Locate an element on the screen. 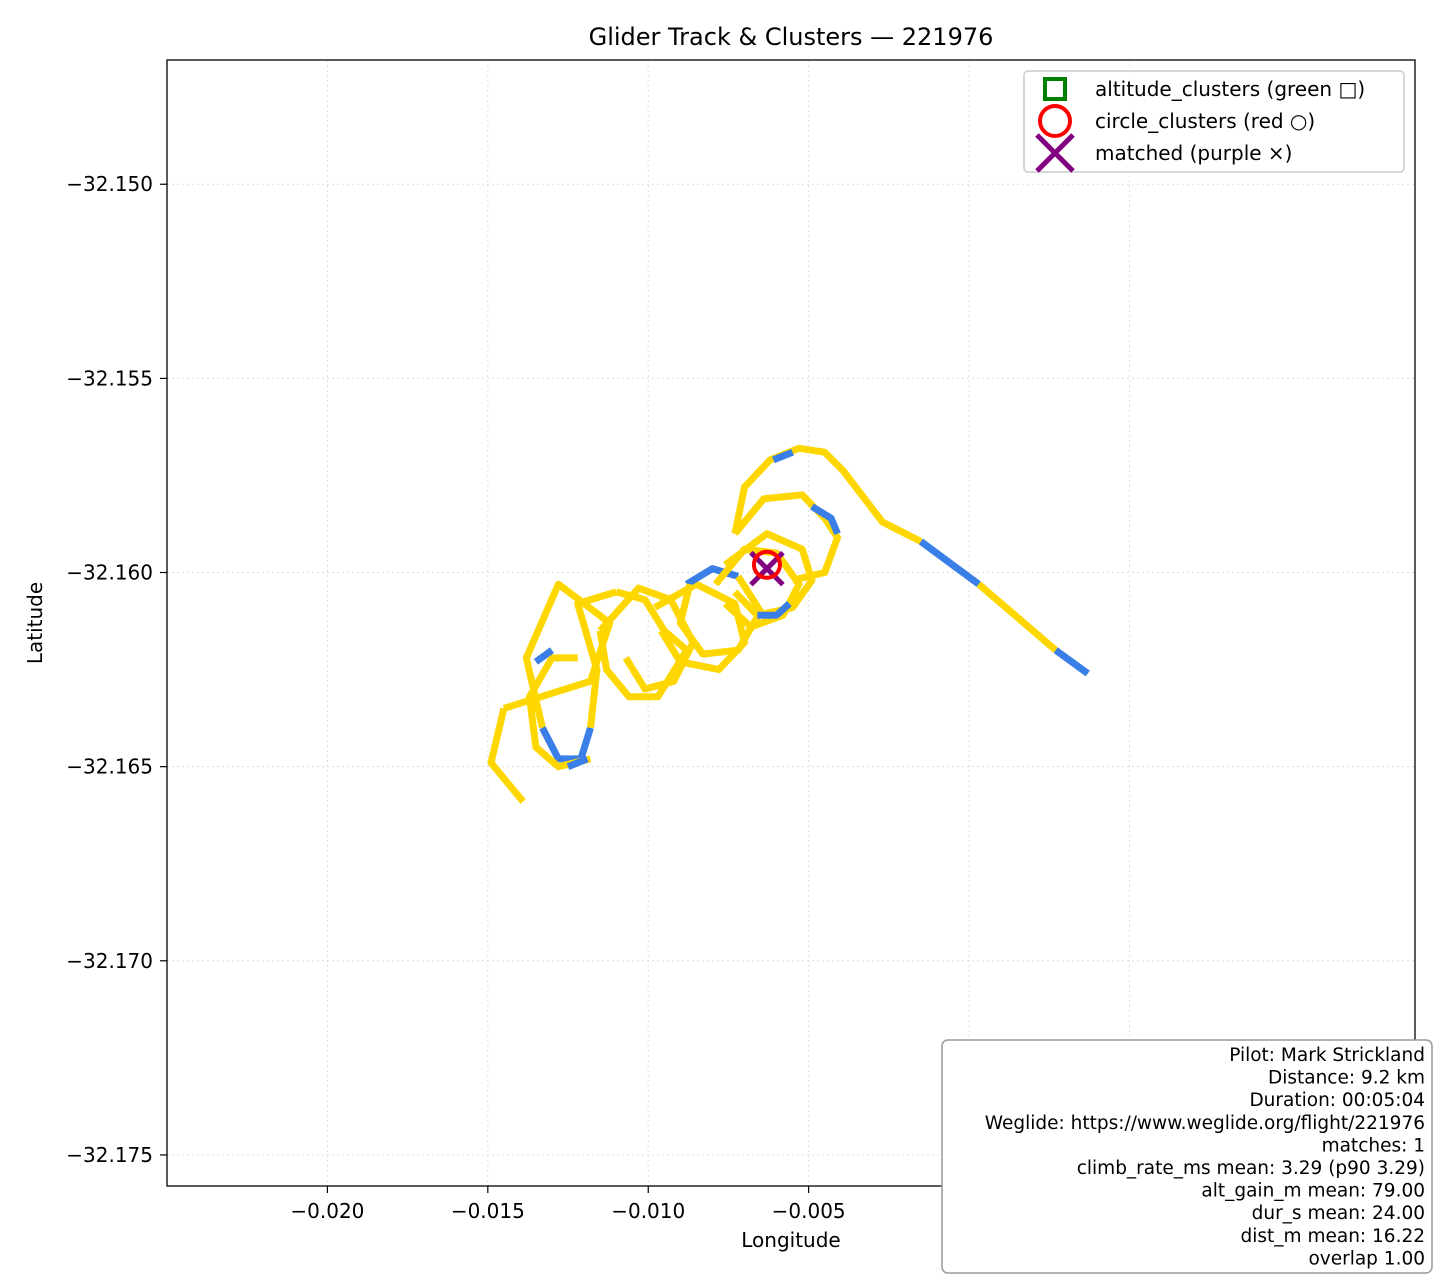  info-line: overlap 1.00 is located at coordinates (1366, 1258).